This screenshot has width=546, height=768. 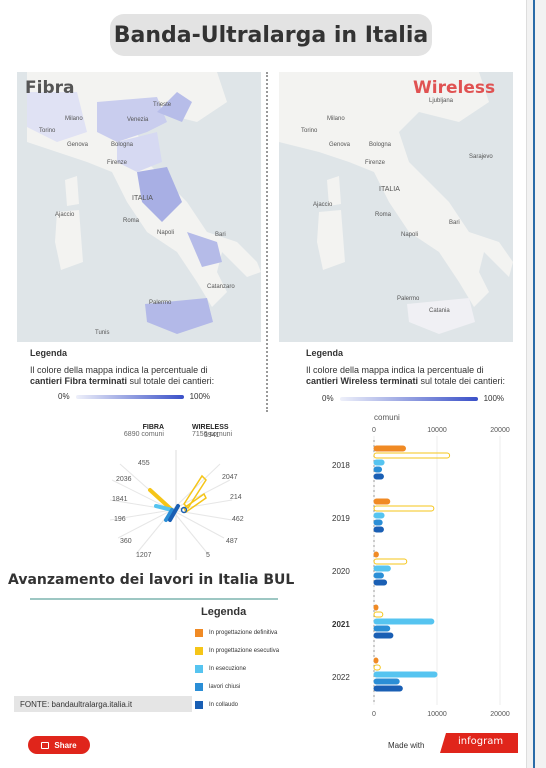 I want to click on axis-label: comuni, so click(x=387, y=417).